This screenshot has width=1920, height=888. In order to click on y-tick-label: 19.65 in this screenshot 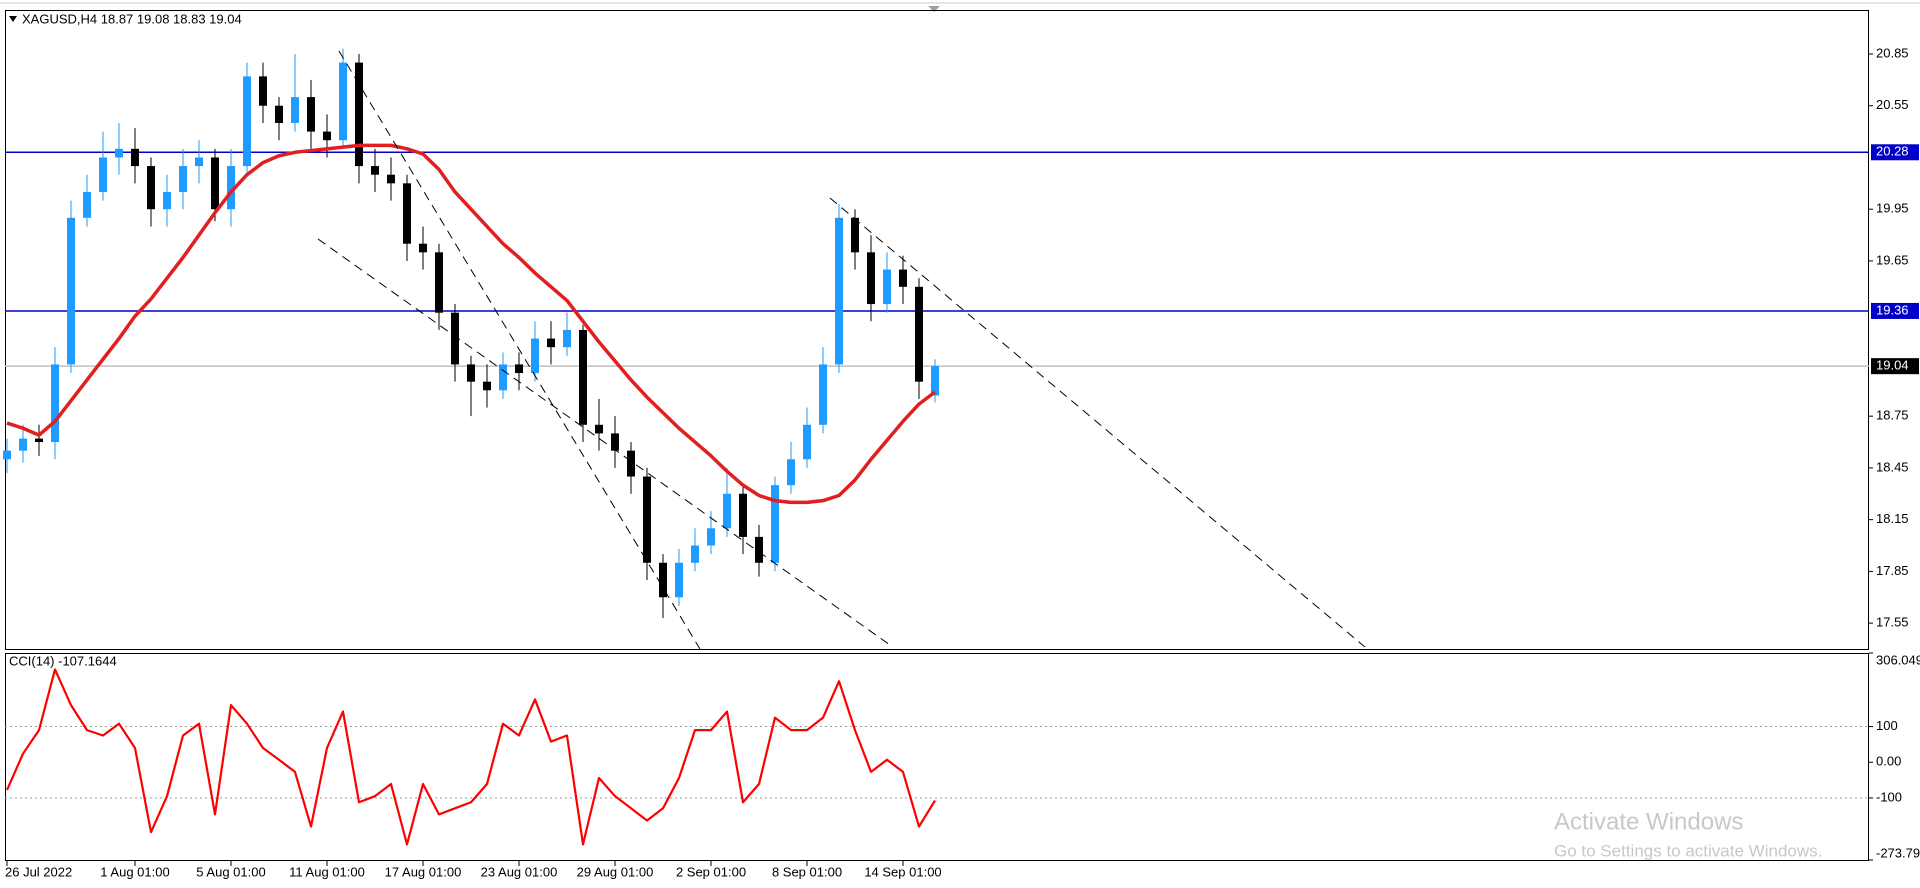, I will do `click(1892, 259)`.